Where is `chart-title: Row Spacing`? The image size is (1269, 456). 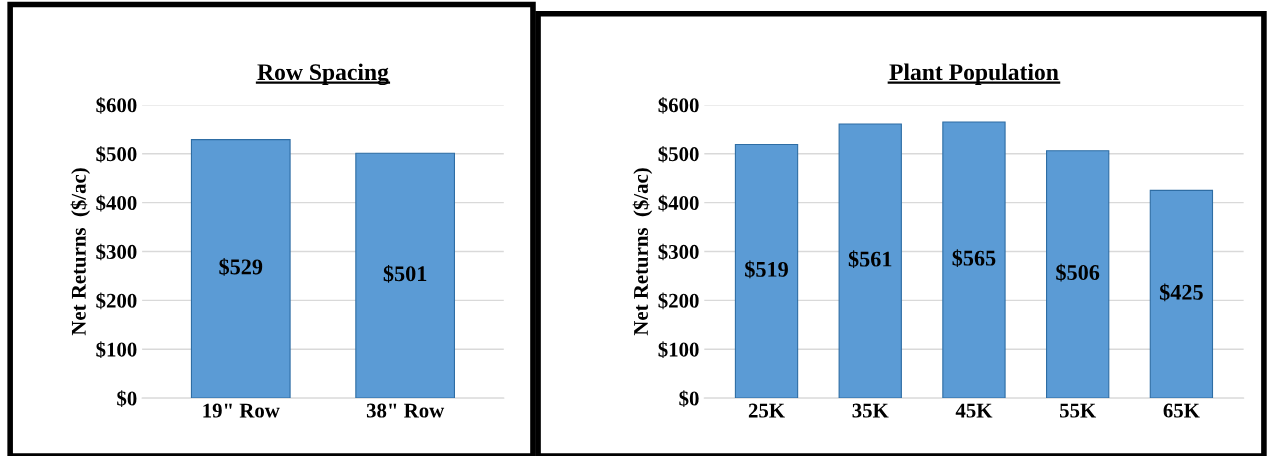
chart-title: Row Spacing is located at coordinates (323, 74).